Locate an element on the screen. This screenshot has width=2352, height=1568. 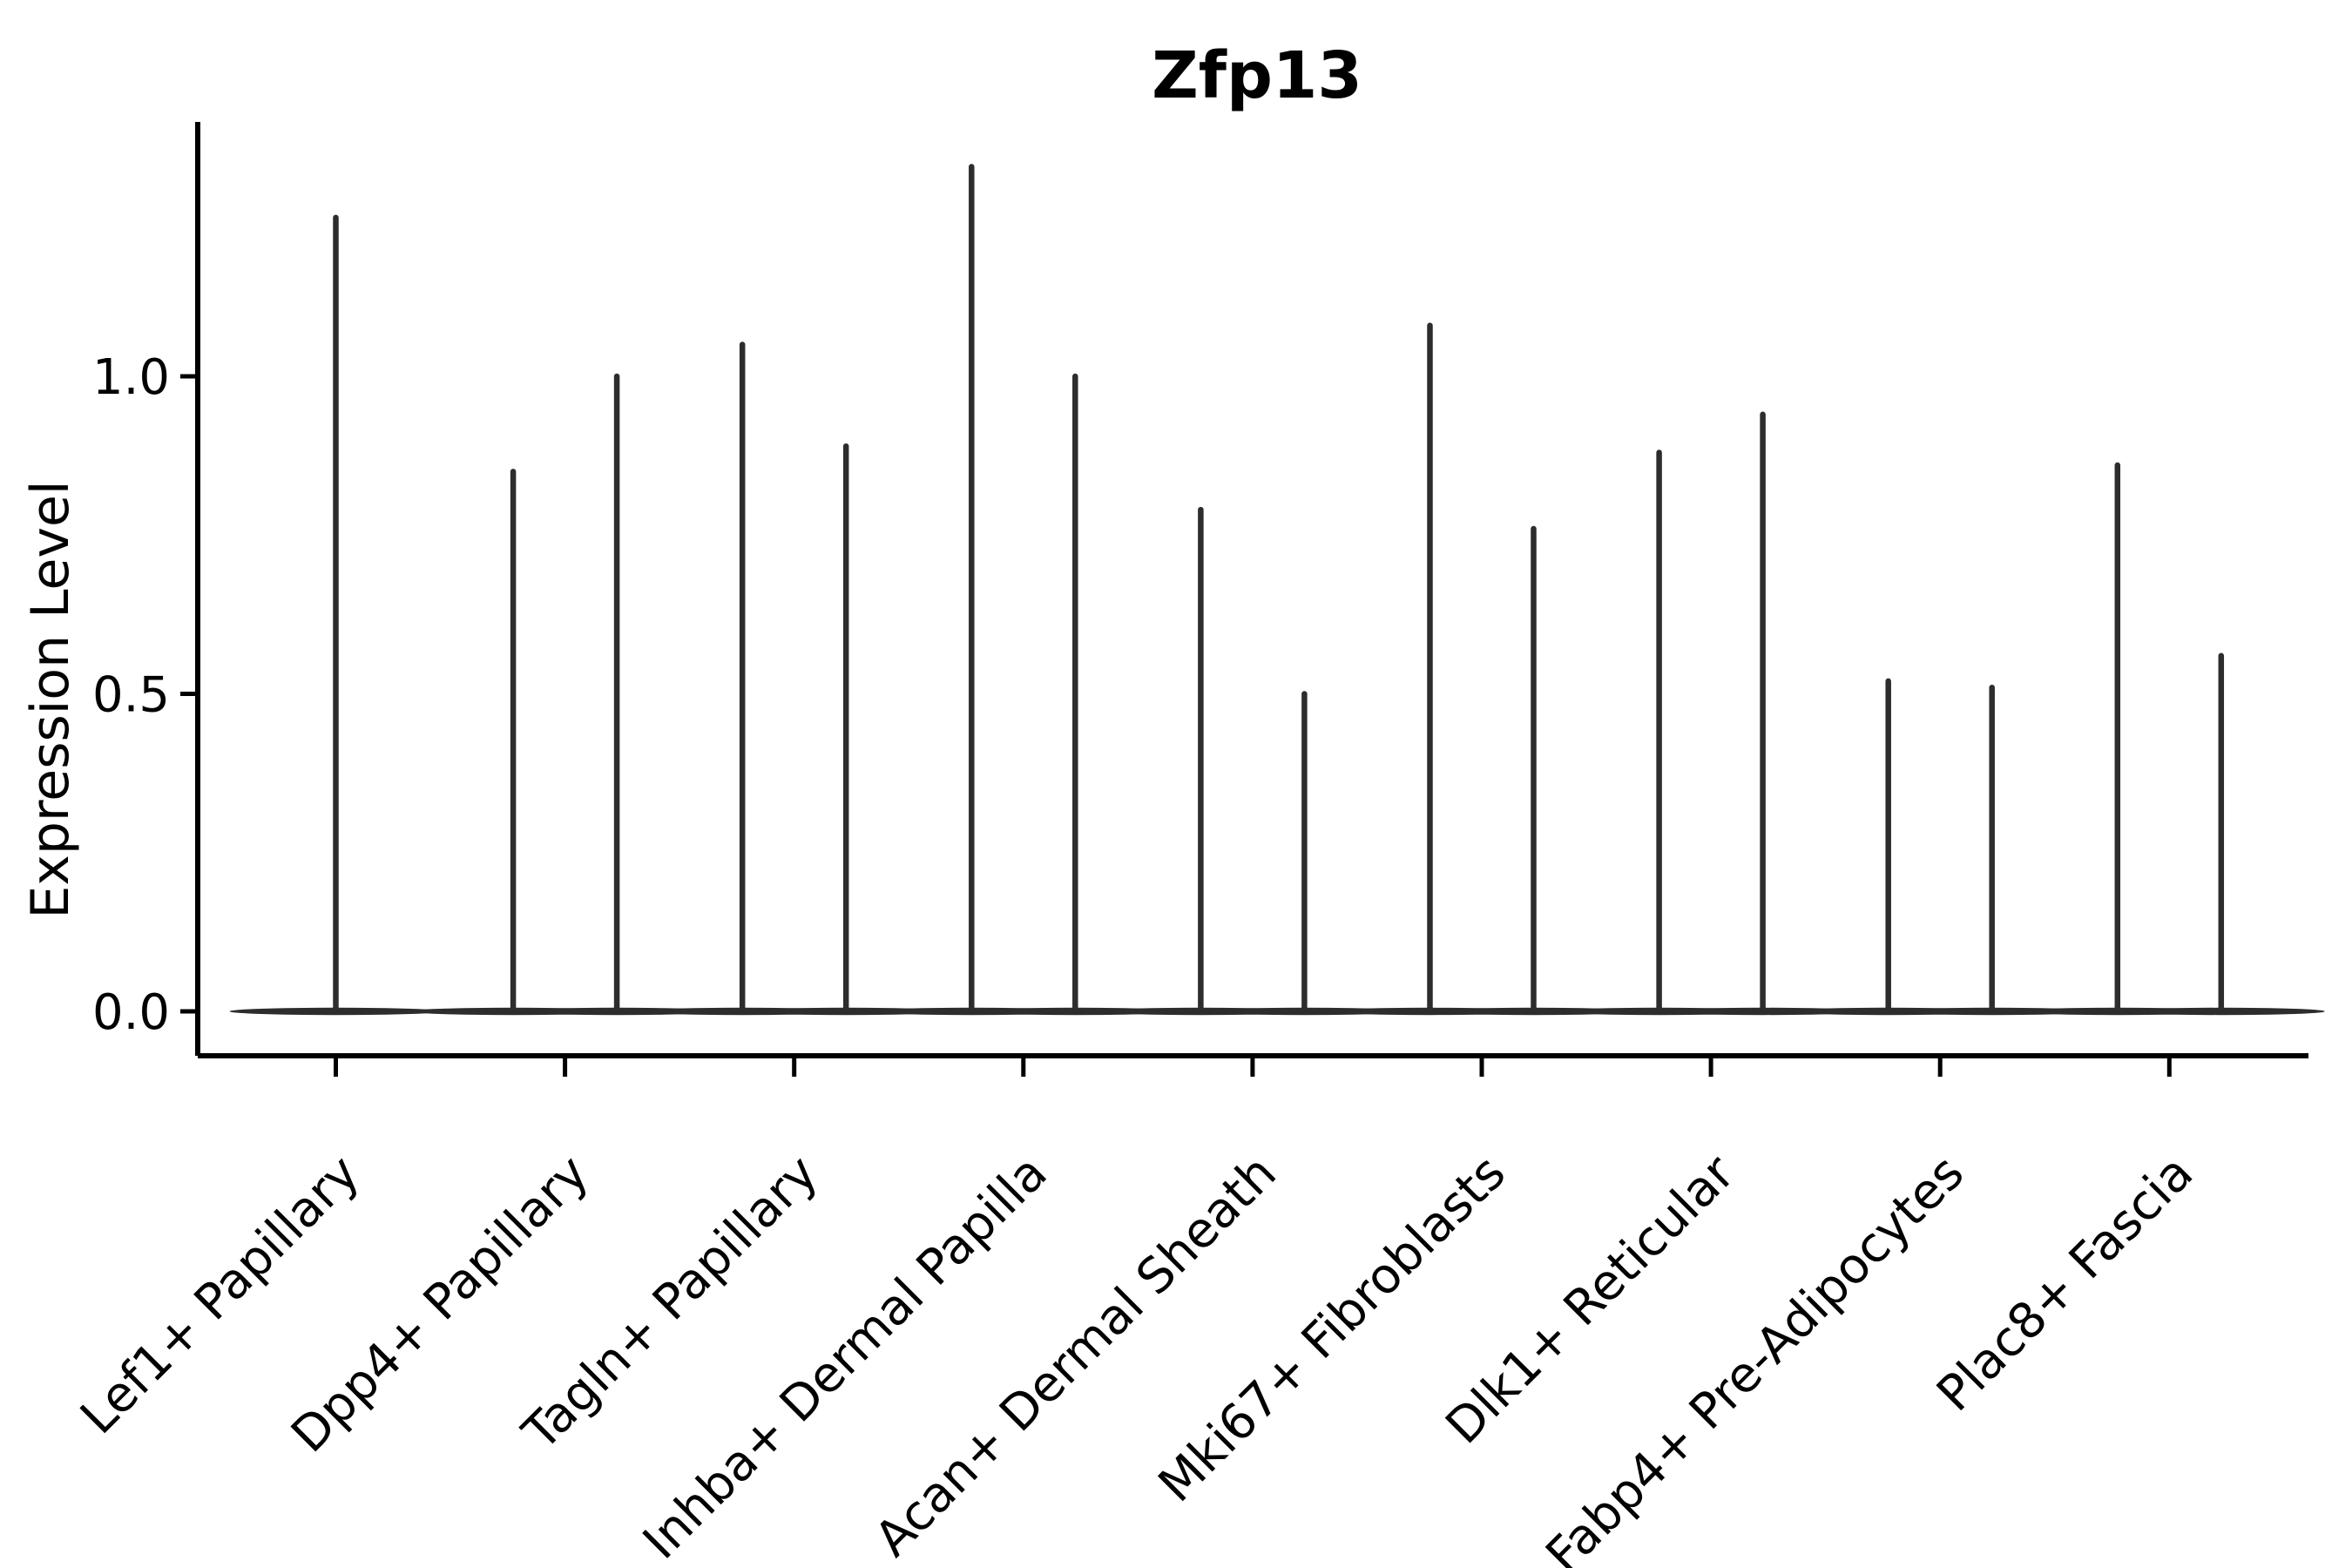
x-tick-label: Fabp4+ Pre-Adipocytes is located at coordinates (1756, 1356).